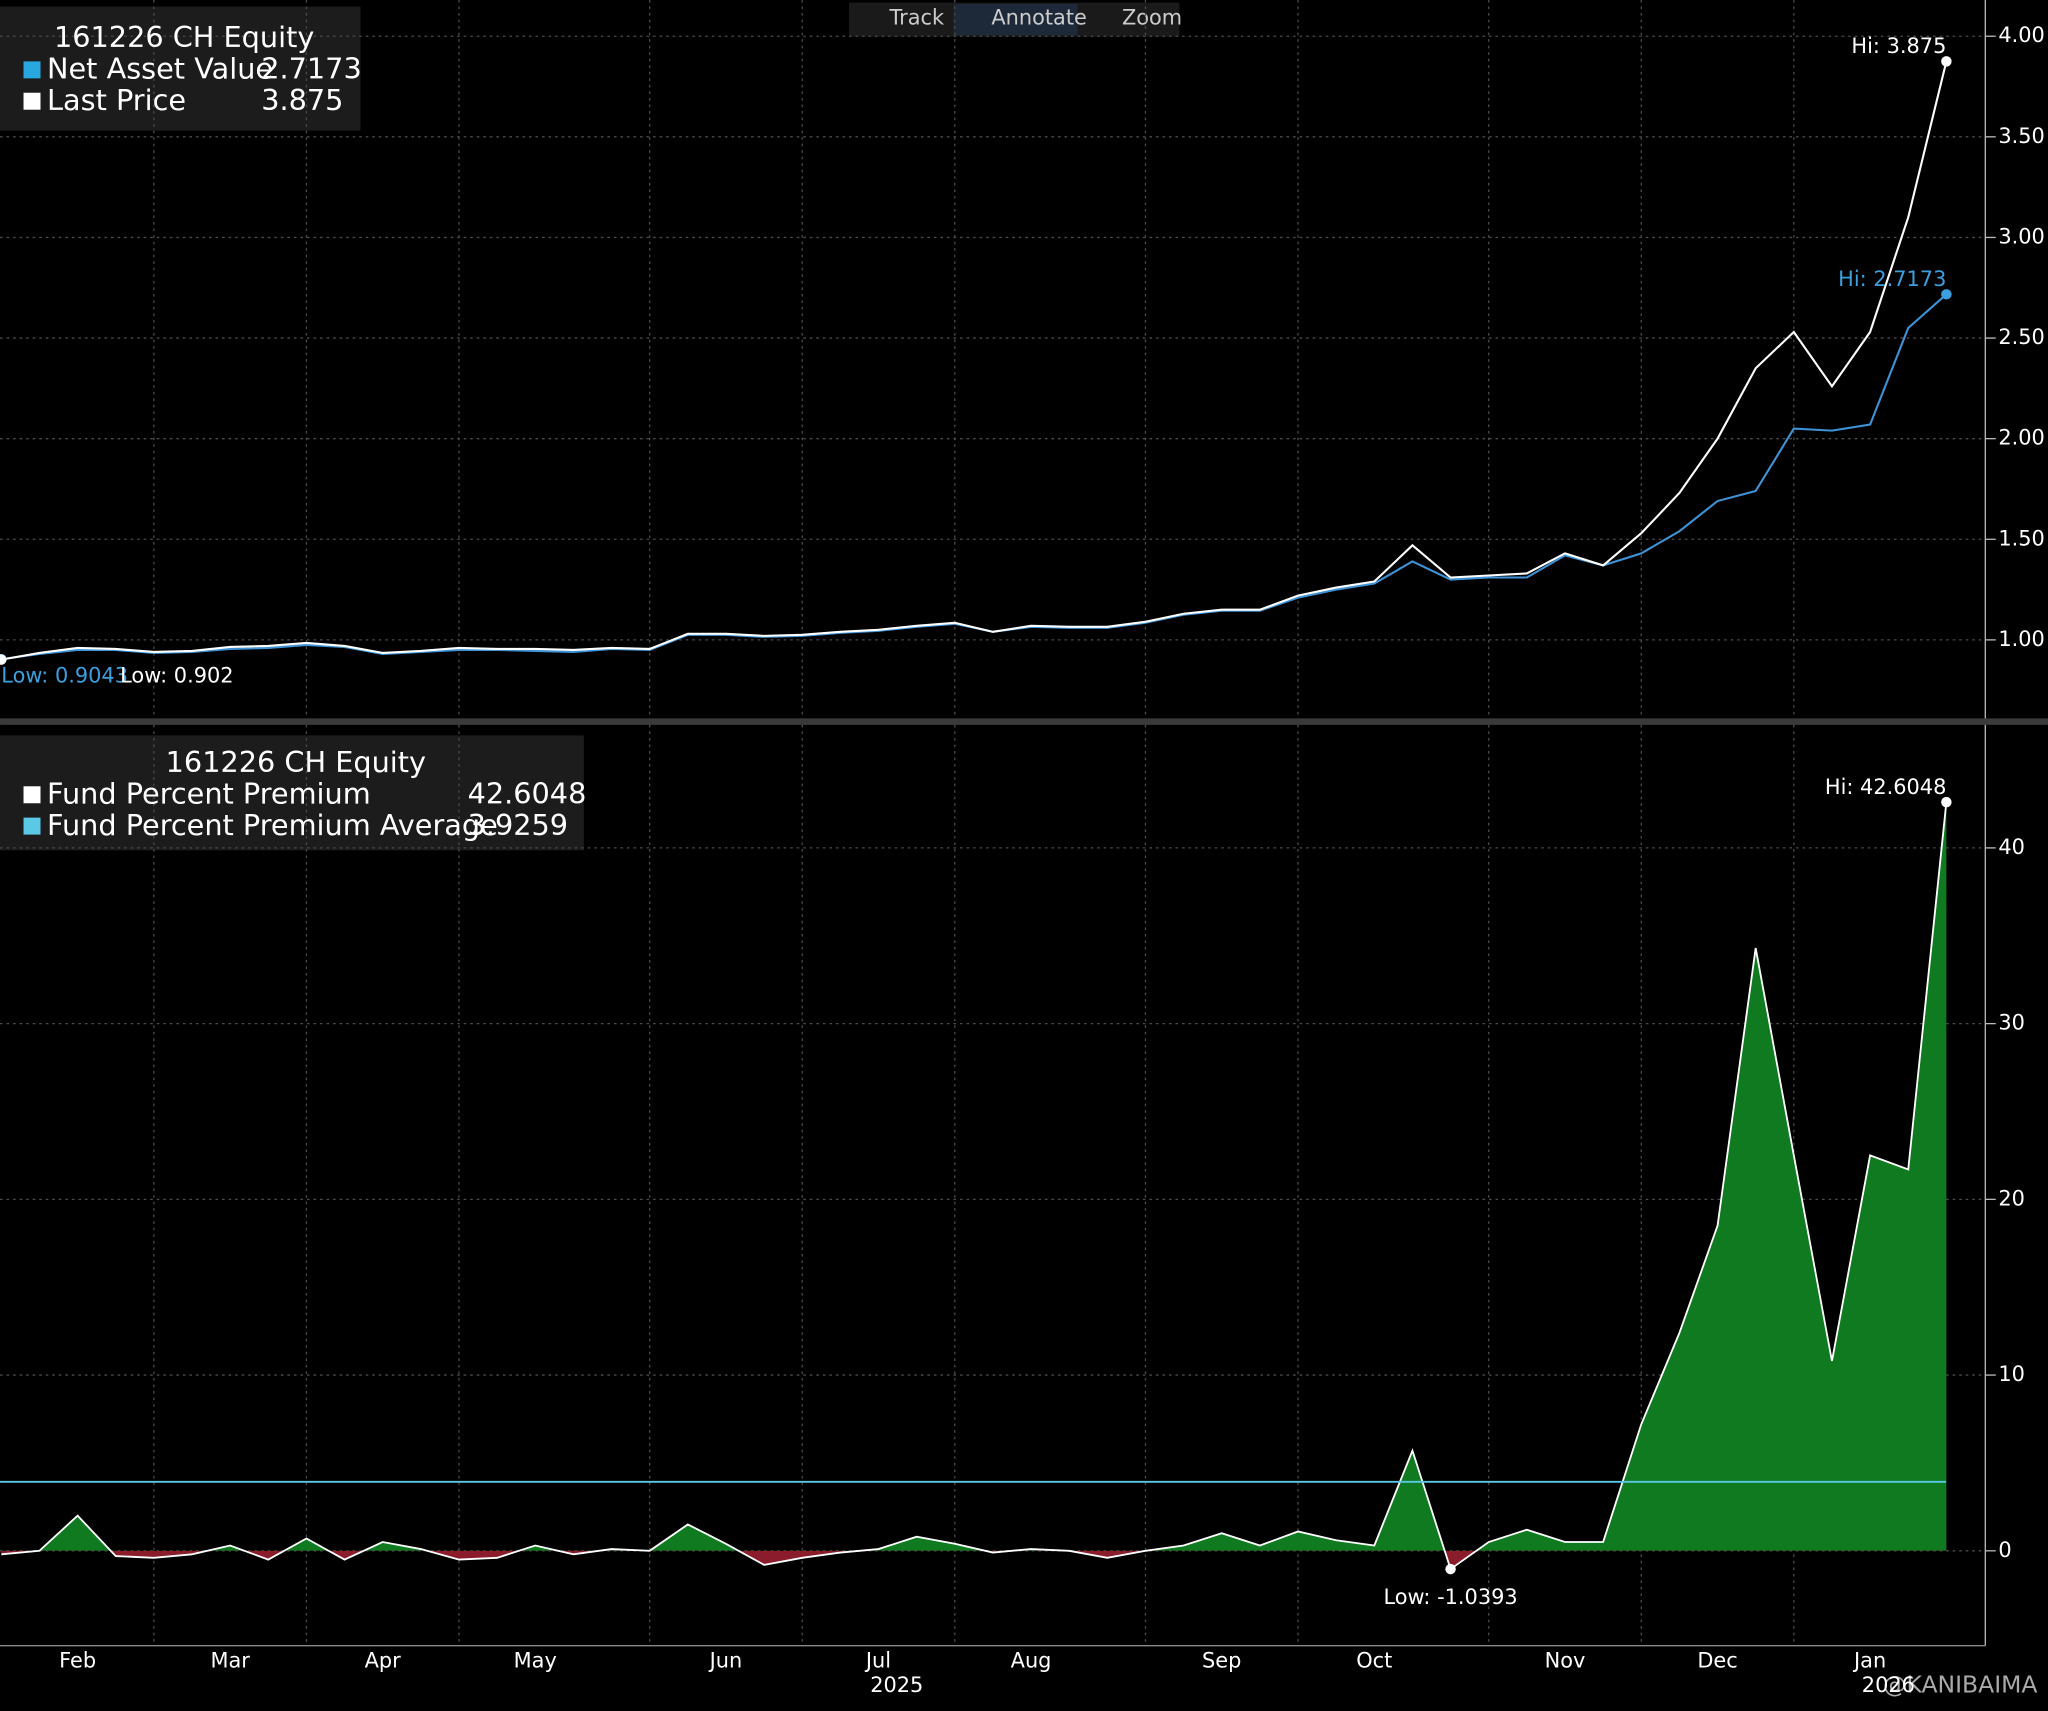 Image resolution: width=2048 pixels, height=1711 pixels. Describe the element at coordinates (311, 69) in the screenshot. I see `legend-value: 2.7173` at that location.